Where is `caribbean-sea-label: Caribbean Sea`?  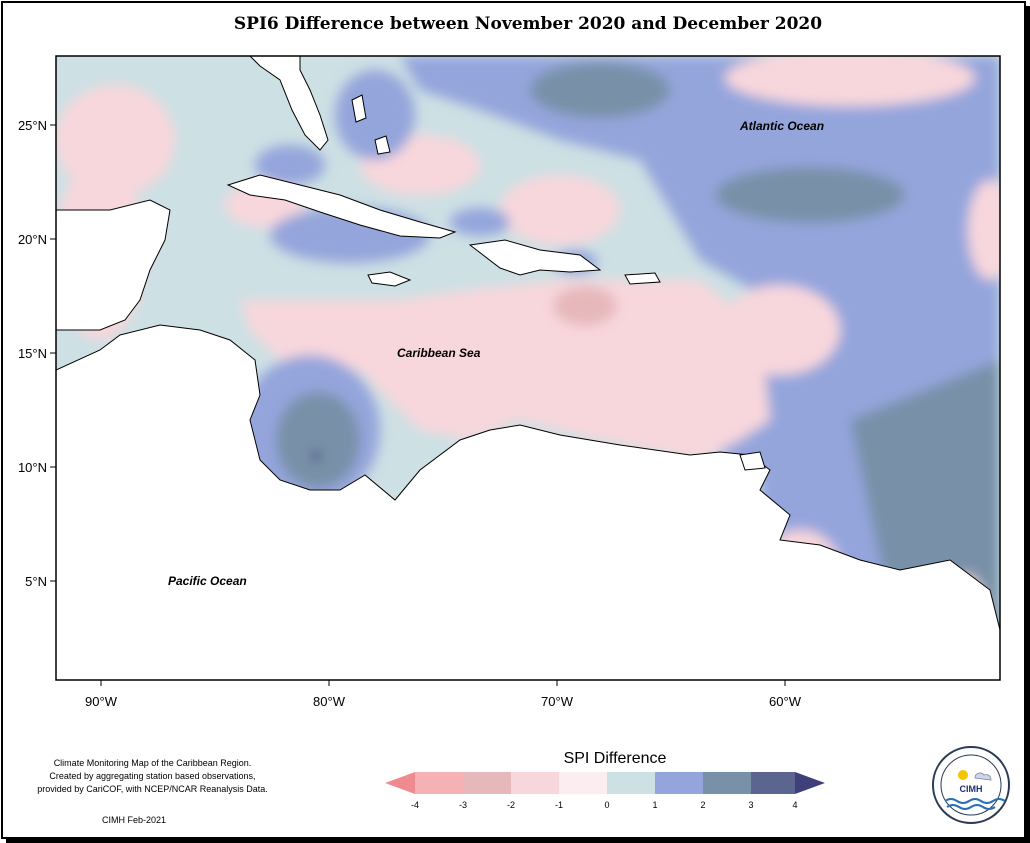
caribbean-sea-label: Caribbean Sea is located at coordinates (439, 353).